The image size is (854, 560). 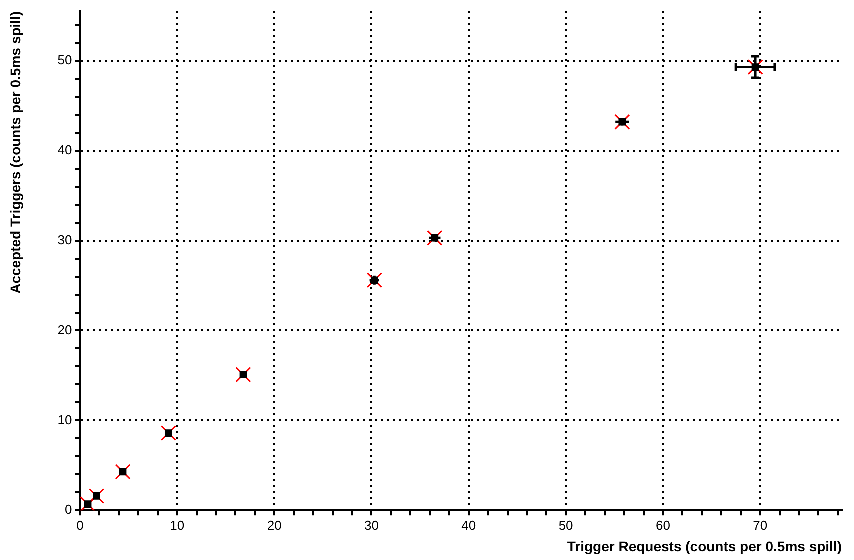 What do you see at coordinates (65, 330) in the screenshot?
I see `y-tick-label: 20` at bounding box center [65, 330].